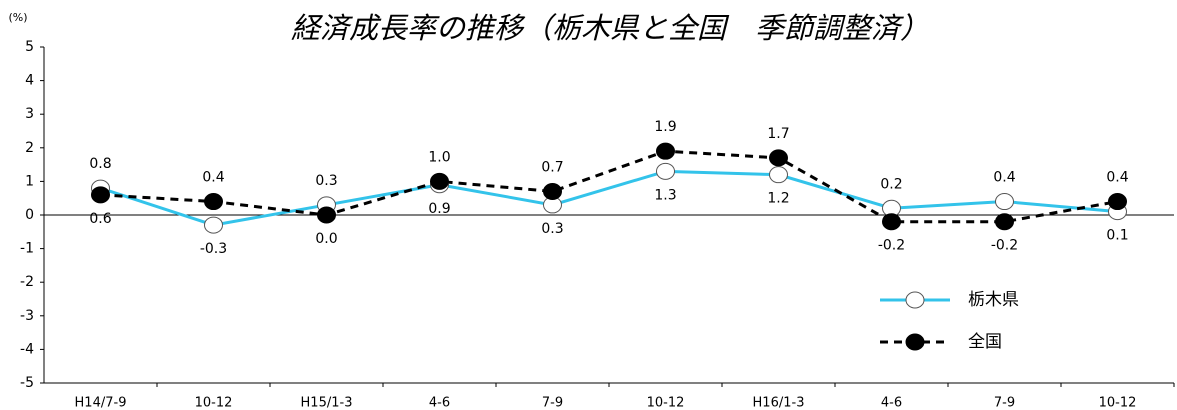  What do you see at coordinates (27, 316) in the screenshot?
I see `y-tick-label: -3` at bounding box center [27, 316].